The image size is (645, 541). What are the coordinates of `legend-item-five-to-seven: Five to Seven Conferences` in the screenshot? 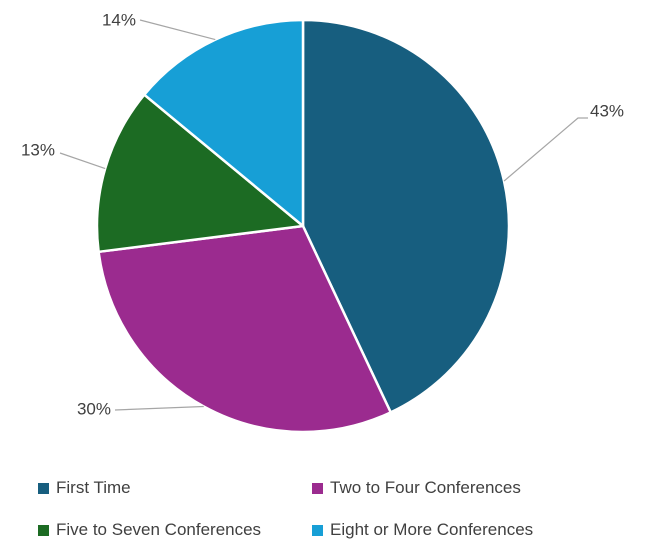 It's located at (149, 530).